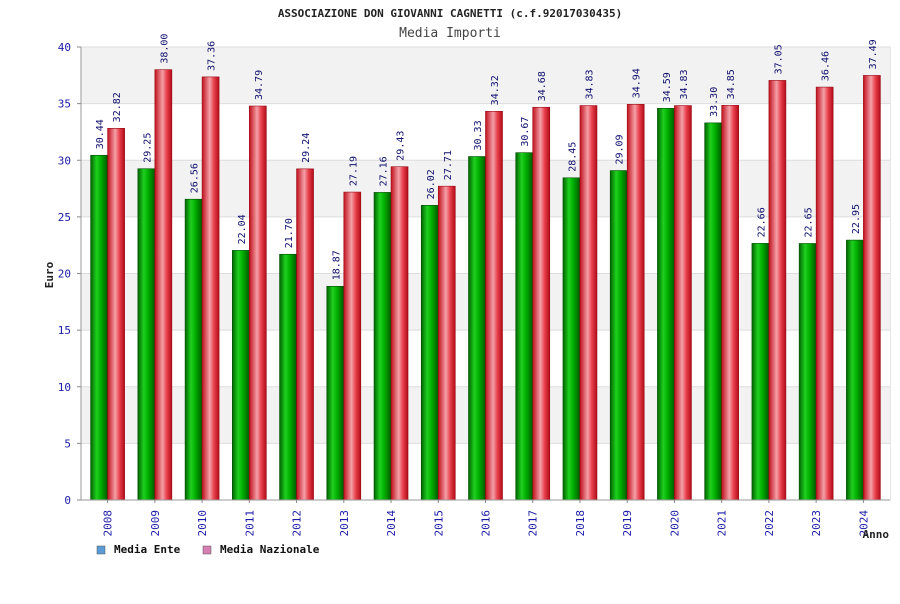 The image size is (900, 604). Describe the element at coordinates (730, 303) in the screenshot. I see `bar-media-nazionale-2021` at that location.